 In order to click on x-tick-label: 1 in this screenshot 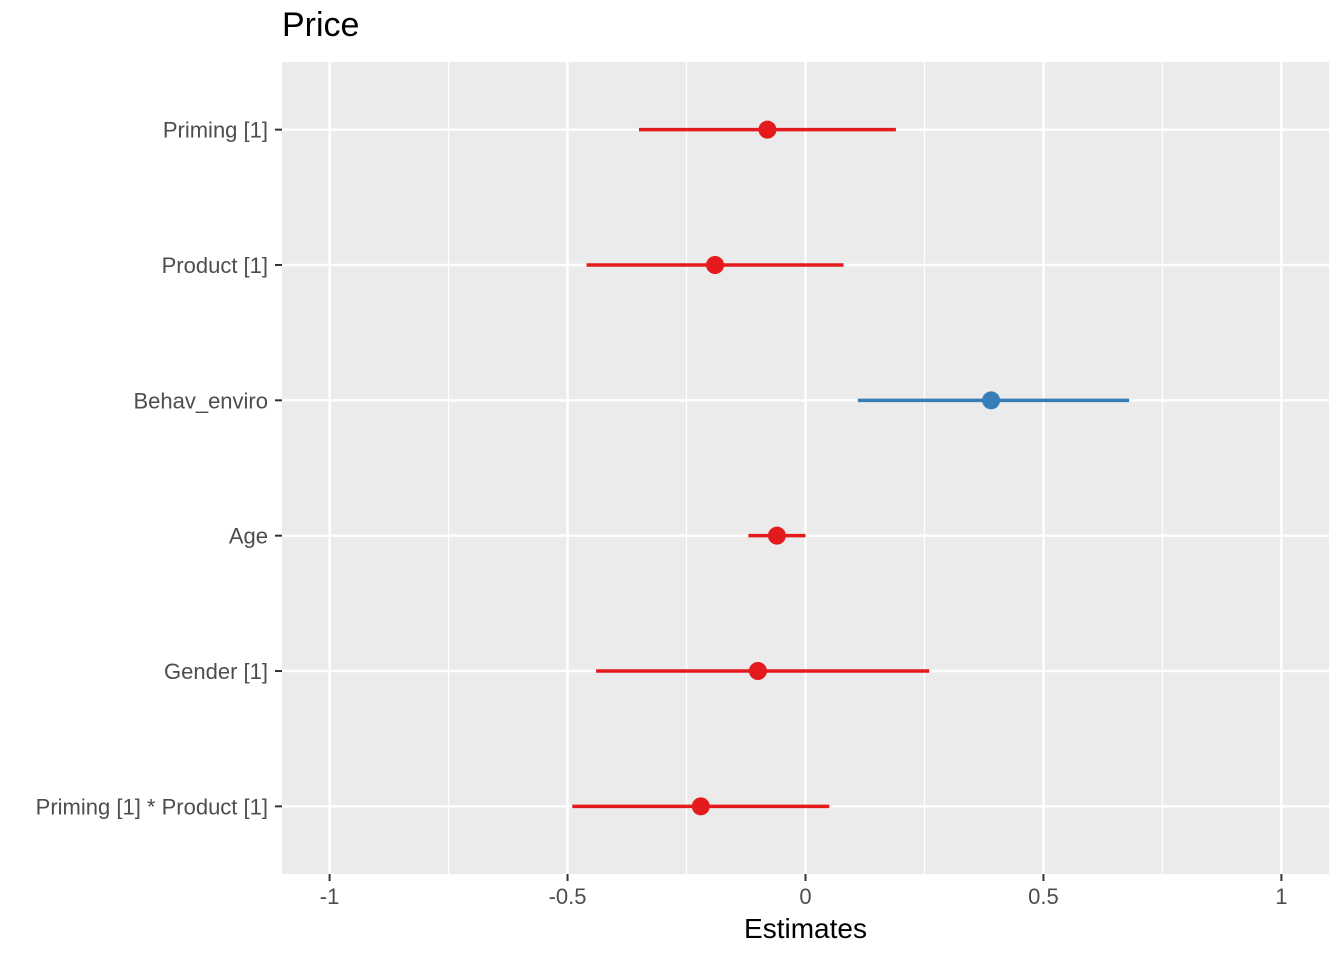, I will do `click(1281, 896)`.